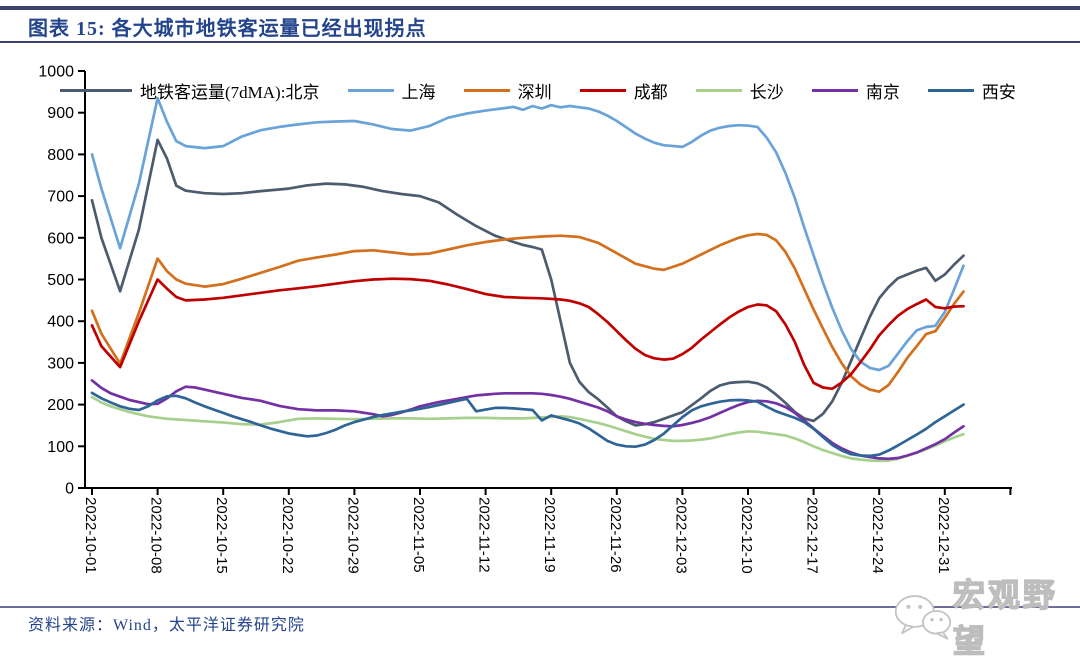 The height and width of the screenshot is (662, 1080). What do you see at coordinates (540, 607) in the screenshot?
I see `bottom-rule` at bounding box center [540, 607].